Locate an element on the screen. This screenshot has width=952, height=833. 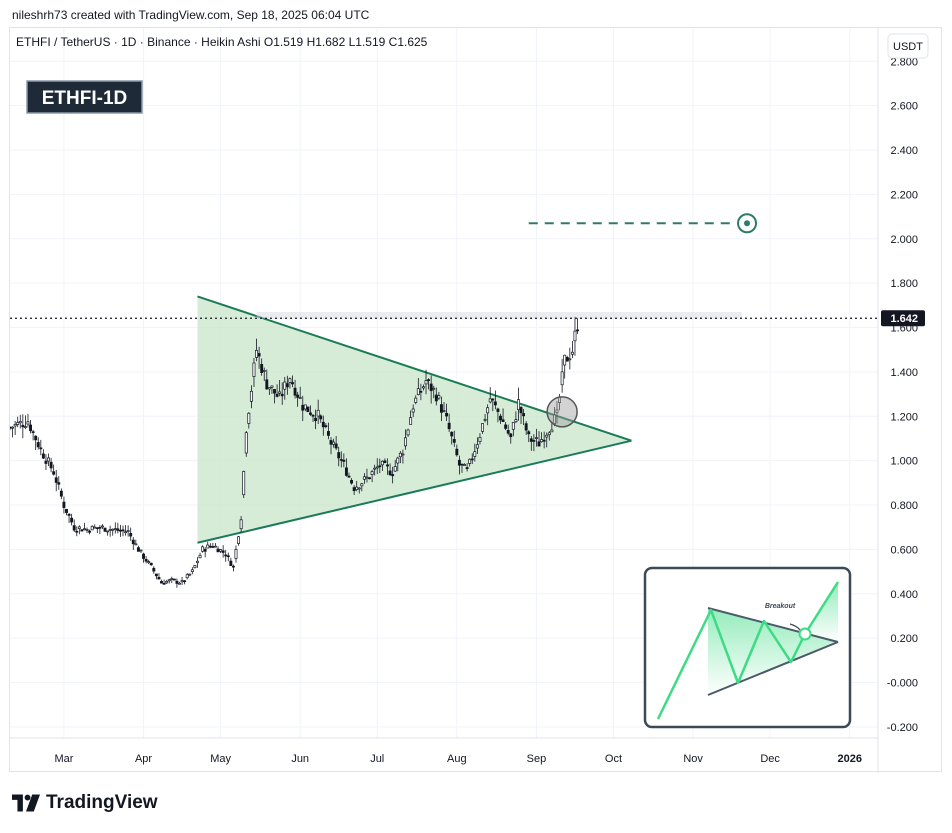
y-tick-label: 1.400 is located at coordinates (904, 373).